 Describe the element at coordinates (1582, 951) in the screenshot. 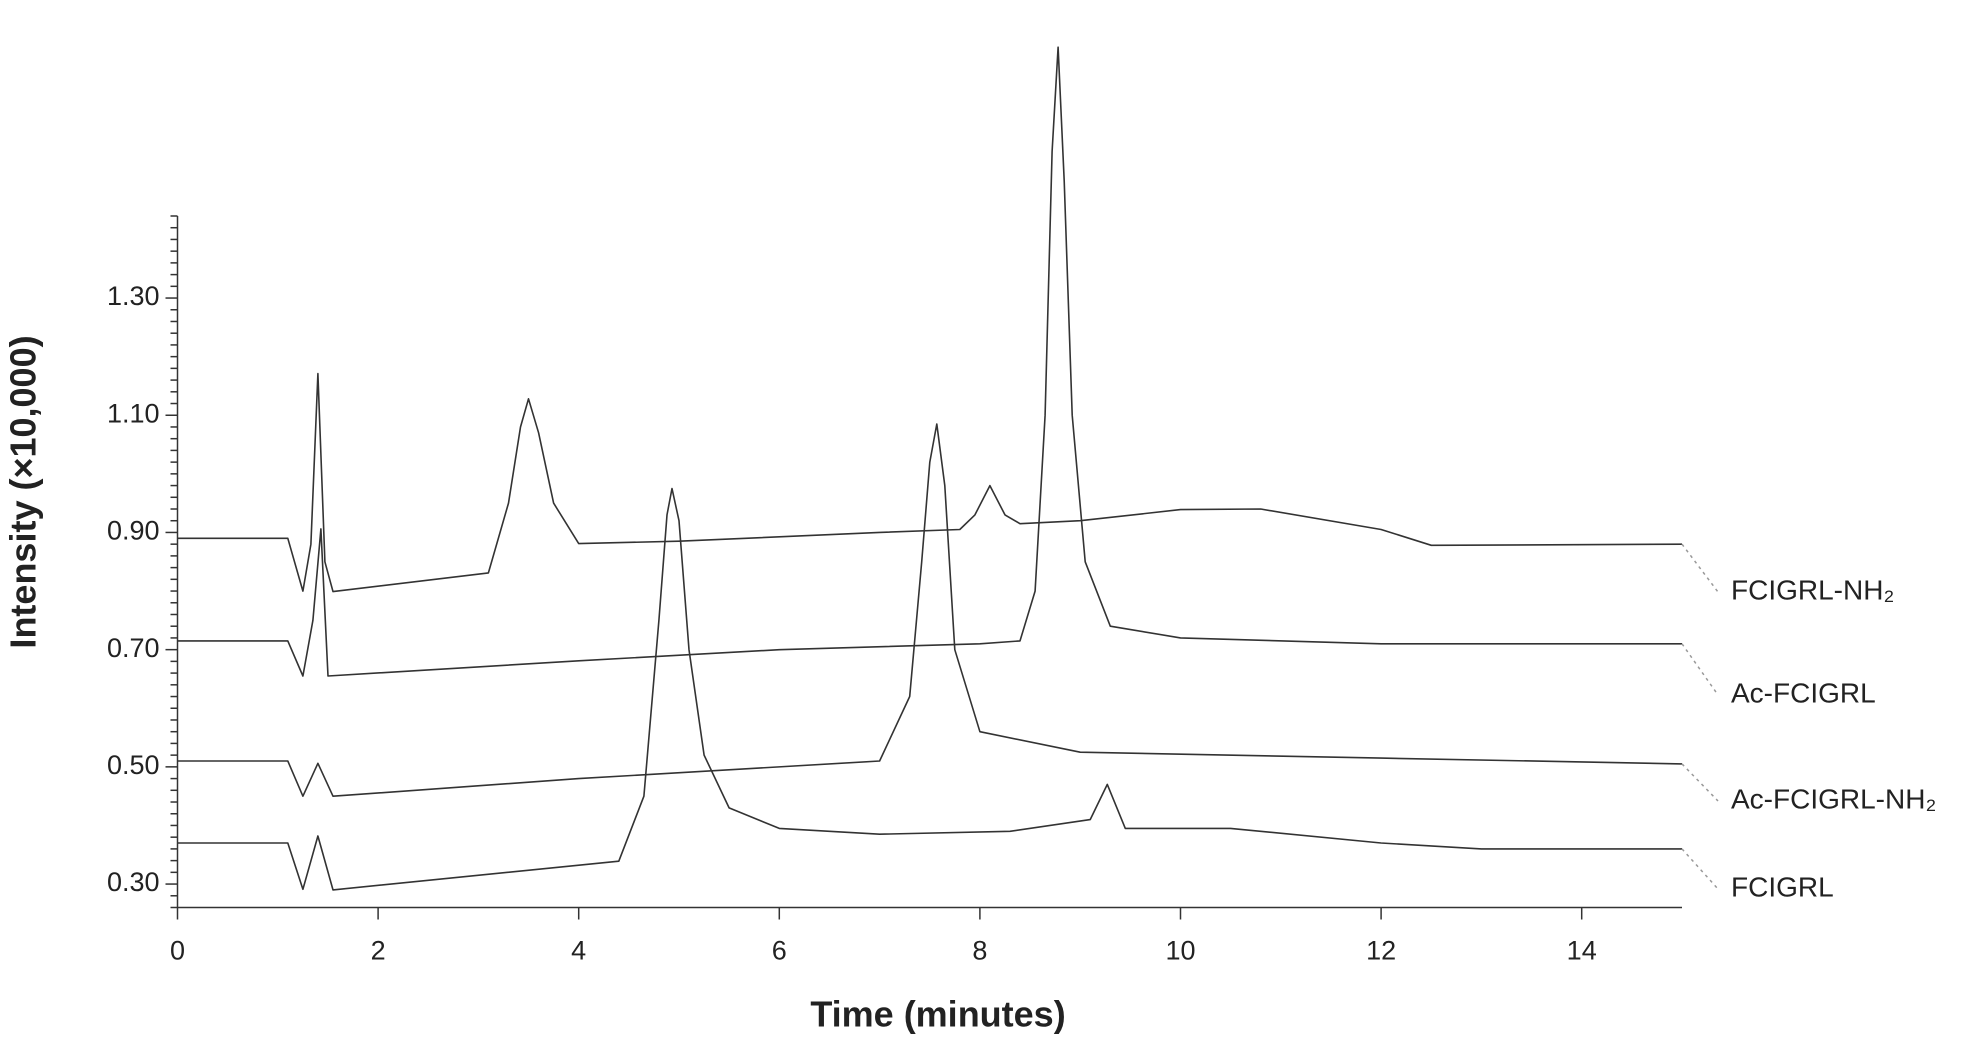

I see `x-tick-label: 14` at that location.